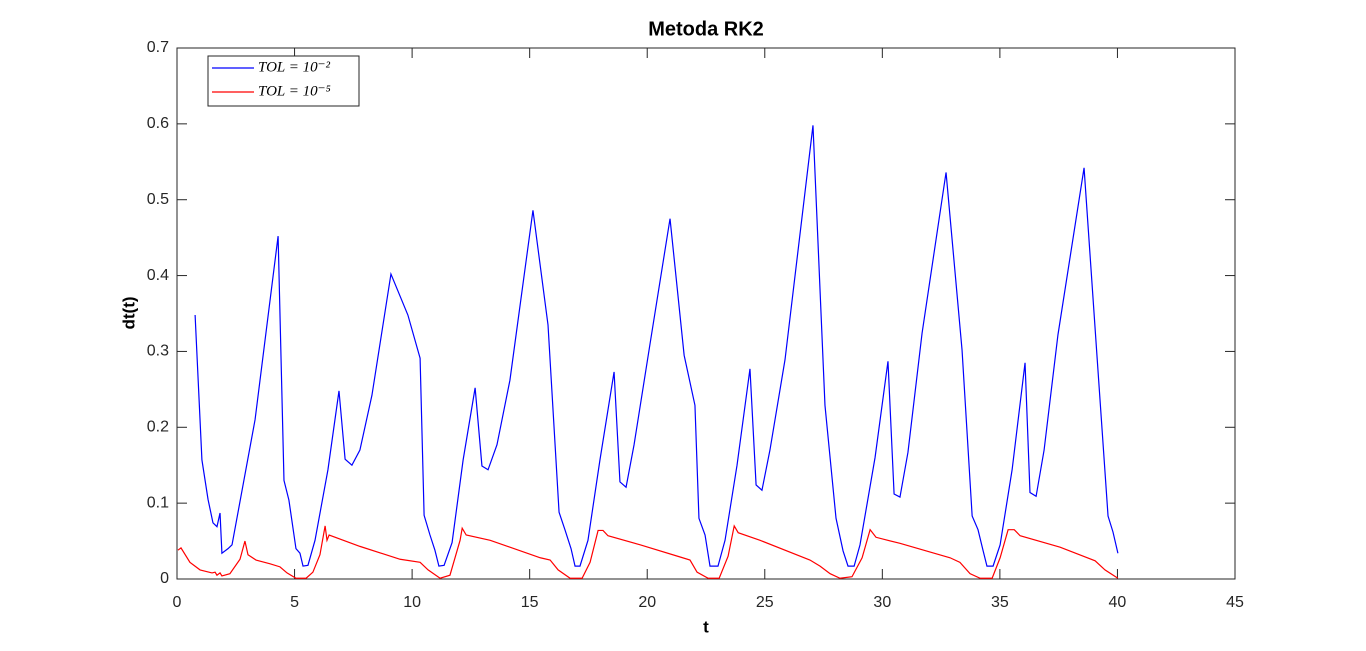  I want to click on x-tick-label: 10, so click(412, 602).